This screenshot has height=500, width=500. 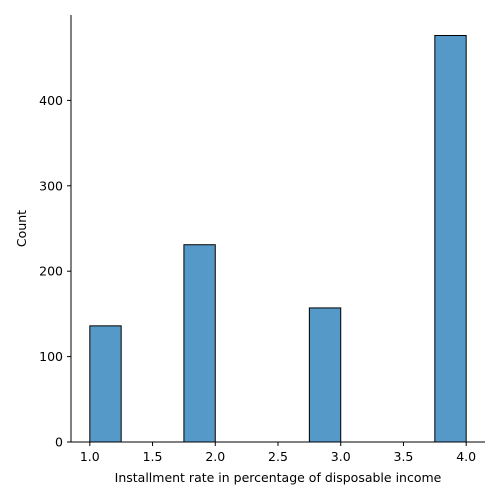 What do you see at coordinates (51, 100) in the screenshot?
I see `y-tick-label: 400` at bounding box center [51, 100].